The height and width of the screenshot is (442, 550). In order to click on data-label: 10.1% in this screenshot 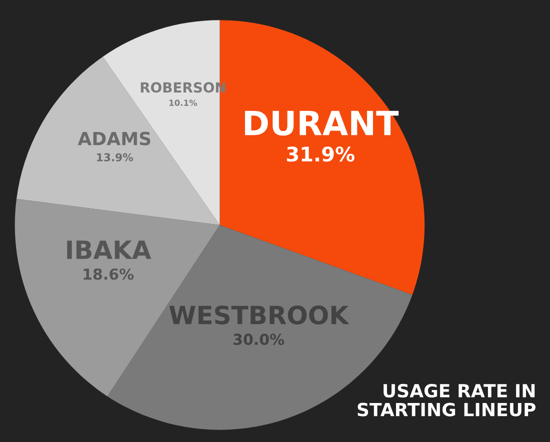, I will do `click(183, 103)`.